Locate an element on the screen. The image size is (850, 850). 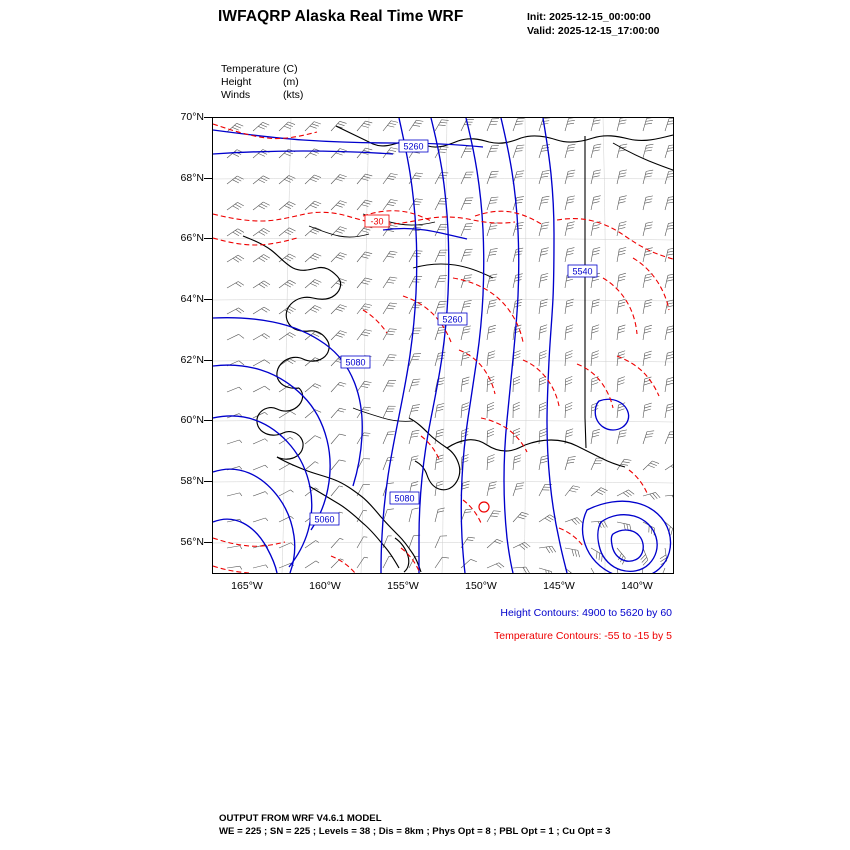
latitude-tick-label: 56°N is located at coordinates (192, 541).